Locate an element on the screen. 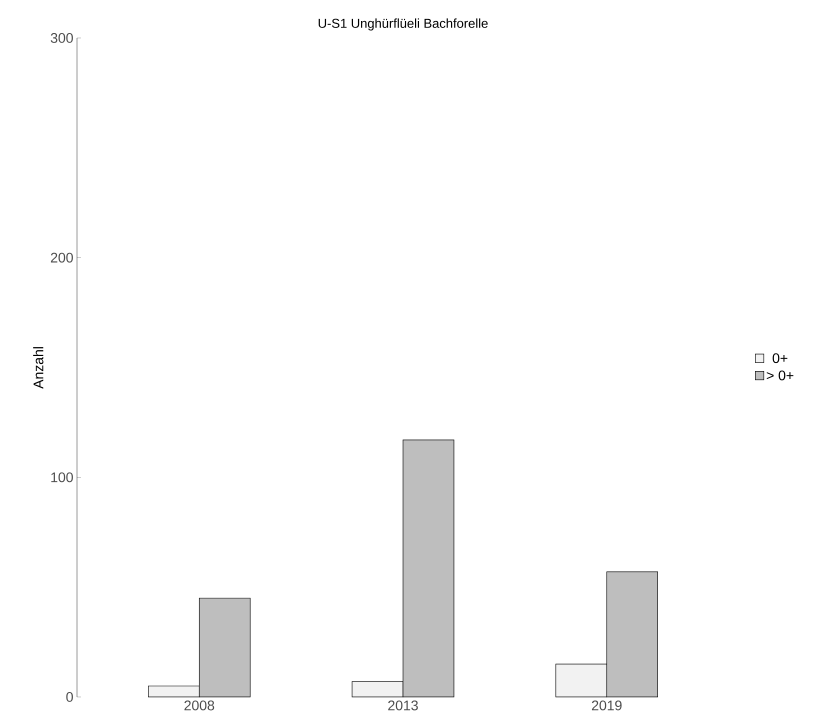  y-axis-title: Anzahl is located at coordinates (38, 368).